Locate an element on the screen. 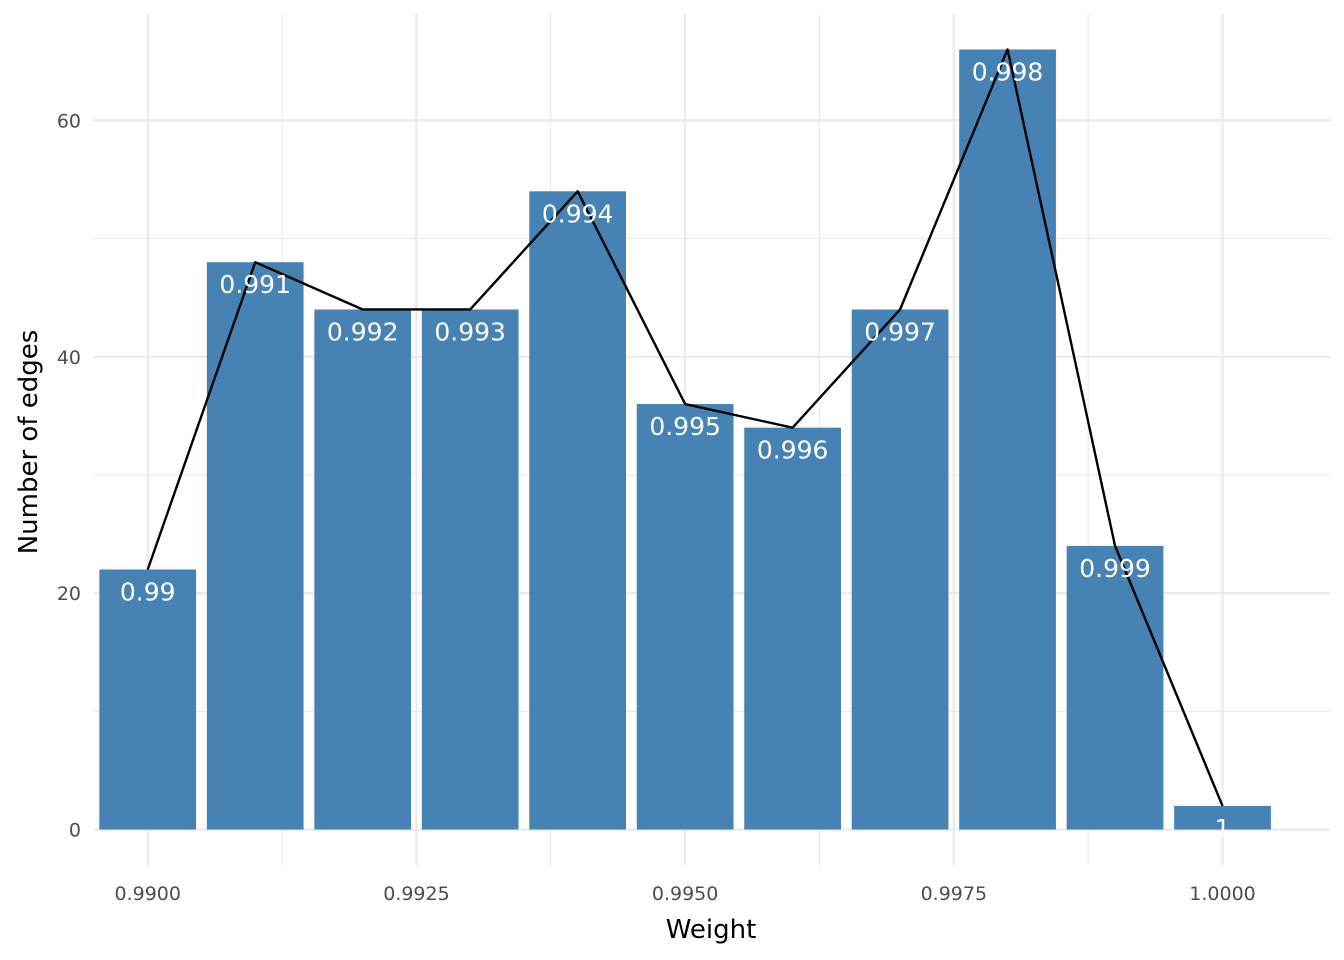 Image resolution: width=1344 pixels, height=960 pixels. bar-label: 0.993 is located at coordinates (470, 331).